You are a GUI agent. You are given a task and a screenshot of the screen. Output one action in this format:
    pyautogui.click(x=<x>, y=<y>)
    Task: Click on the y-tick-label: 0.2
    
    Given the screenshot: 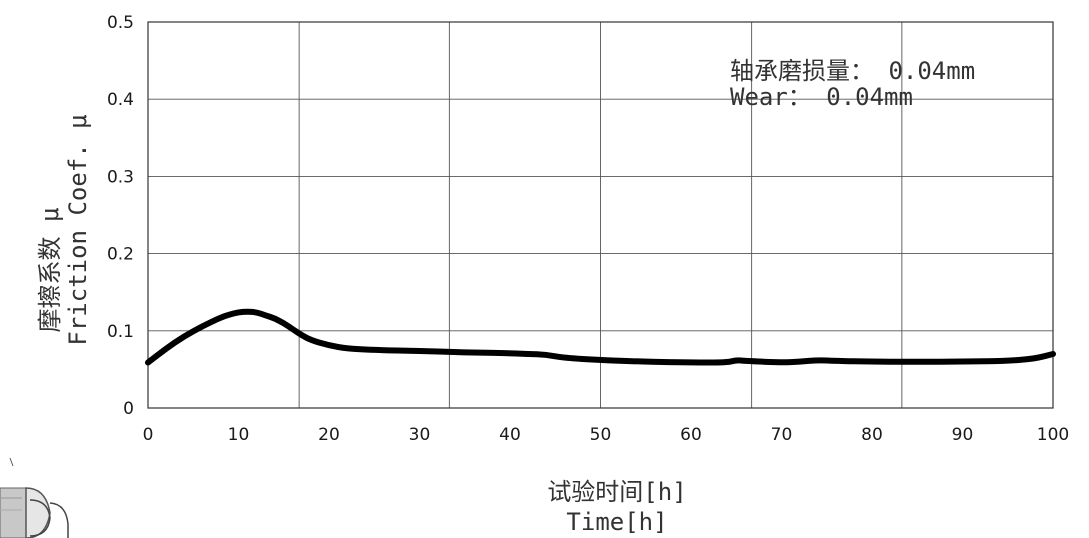 What is the action you would take?
    pyautogui.click(x=120, y=255)
    